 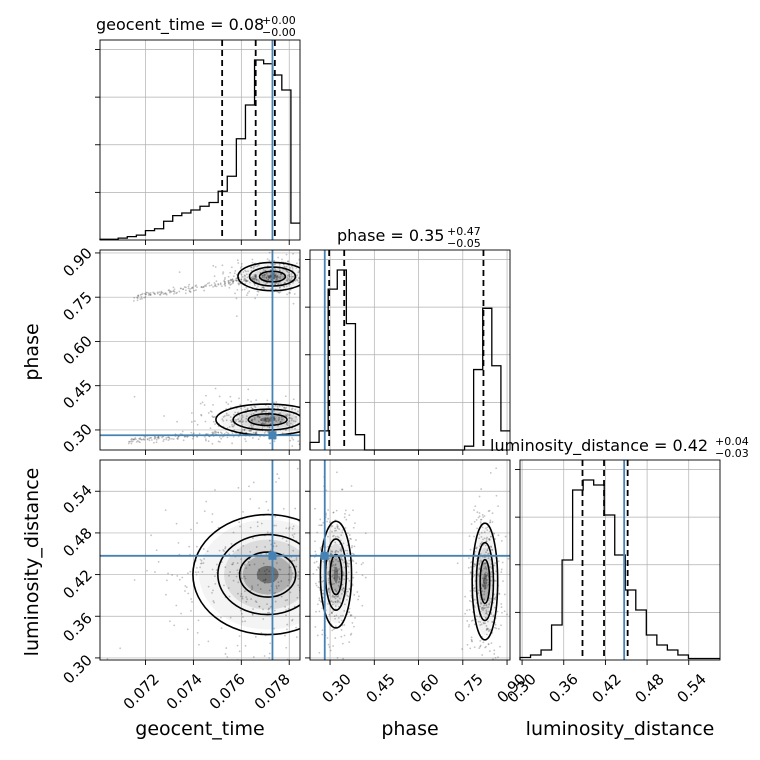 What do you see at coordinates (77, 438) in the screenshot?
I see `ytick-label-phase: 0.30` at bounding box center [77, 438].